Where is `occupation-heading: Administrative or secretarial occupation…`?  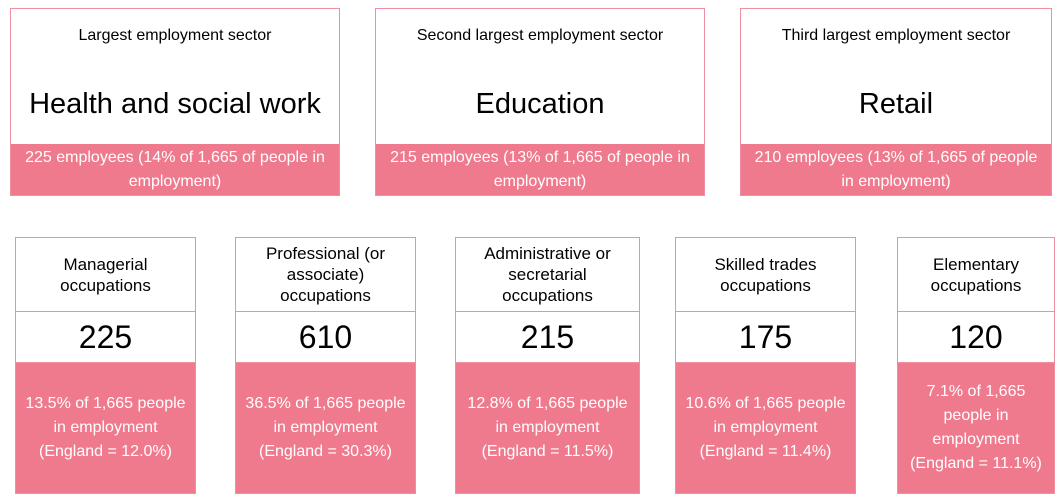
occupation-heading: Administrative or secretarial occupation… is located at coordinates (547, 274).